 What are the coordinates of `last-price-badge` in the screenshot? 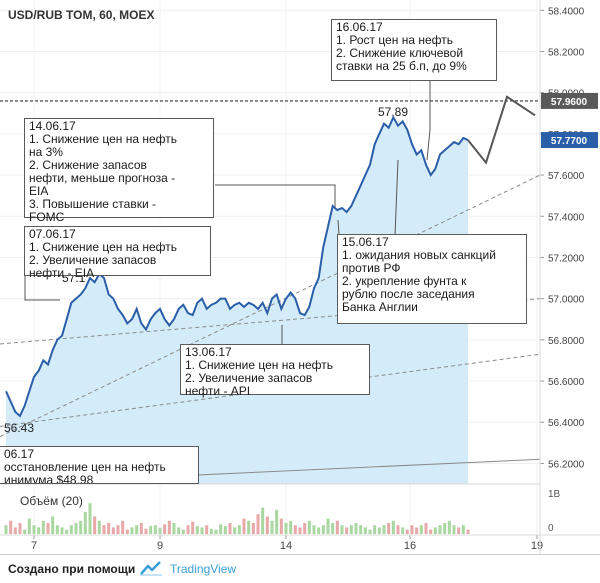 It's located at (569, 140).